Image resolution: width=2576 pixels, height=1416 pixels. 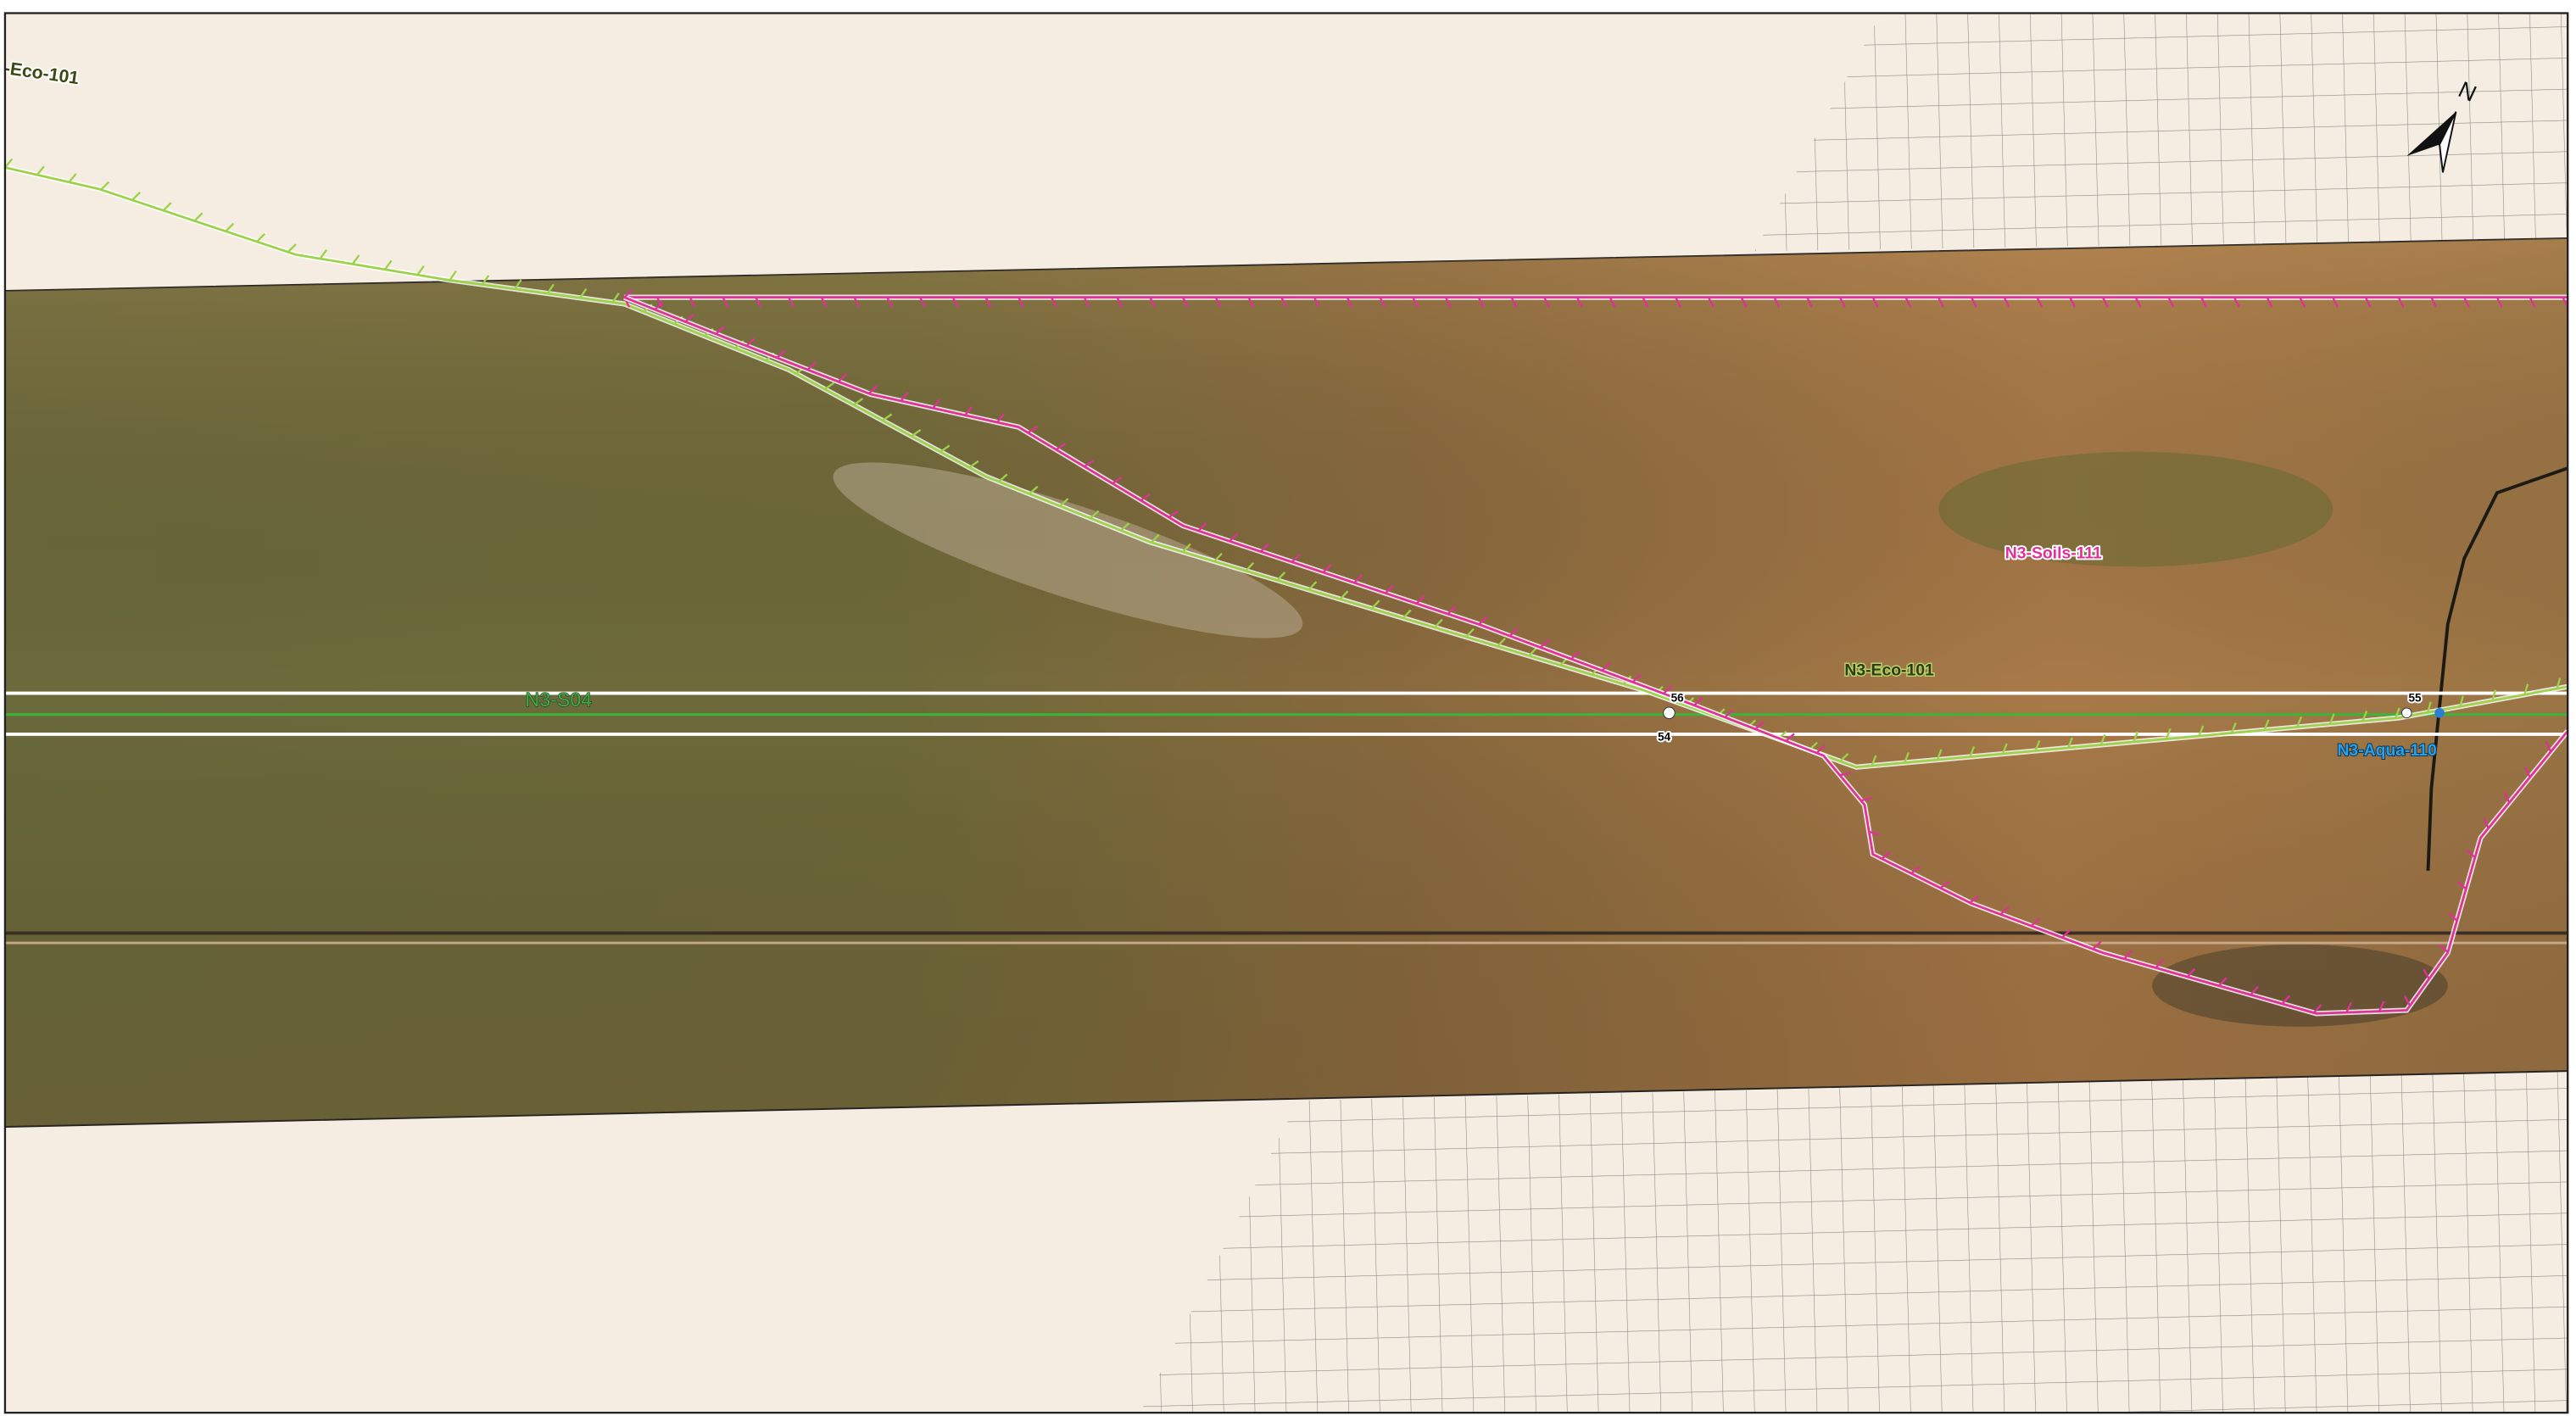 I want to click on layer-label: N3-Eco-101, so click(x=1889, y=670).